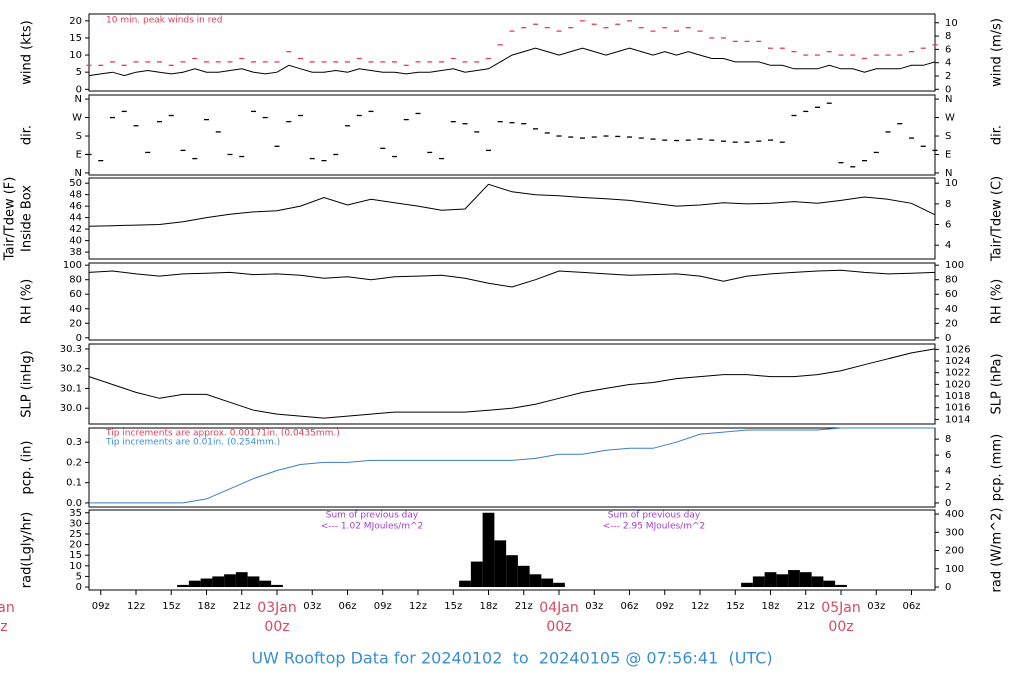 This screenshot has height=700, width=1024. What do you see at coordinates (71, 408) in the screenshot?
I see `y-tick-label: 30.0` at bounding box center [71, 408].